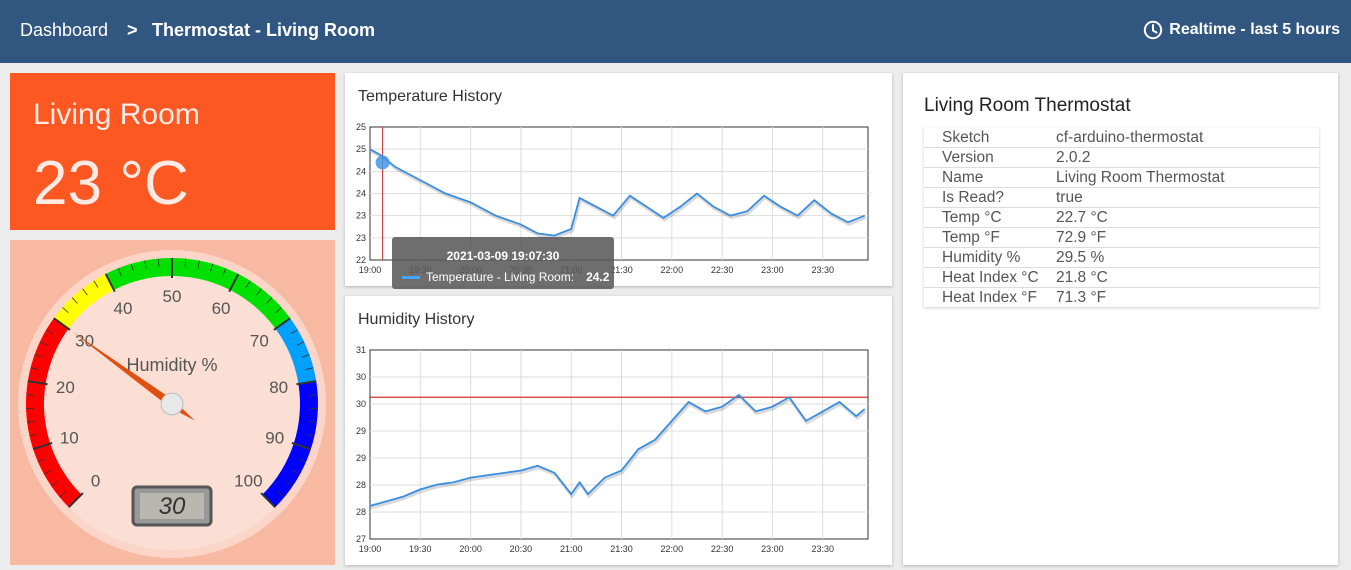 The image size is (1351, 570). I want to click on info-label: Heat Index °F, so click(990, 297).